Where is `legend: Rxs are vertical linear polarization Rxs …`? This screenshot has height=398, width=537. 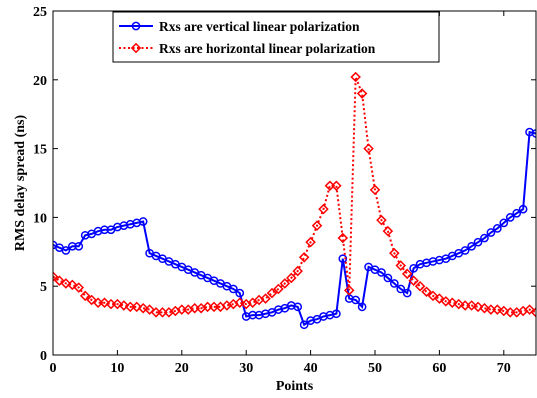
legend: Rxs are vertical linear polarization Rxs … is located at coordinates (276, 37).